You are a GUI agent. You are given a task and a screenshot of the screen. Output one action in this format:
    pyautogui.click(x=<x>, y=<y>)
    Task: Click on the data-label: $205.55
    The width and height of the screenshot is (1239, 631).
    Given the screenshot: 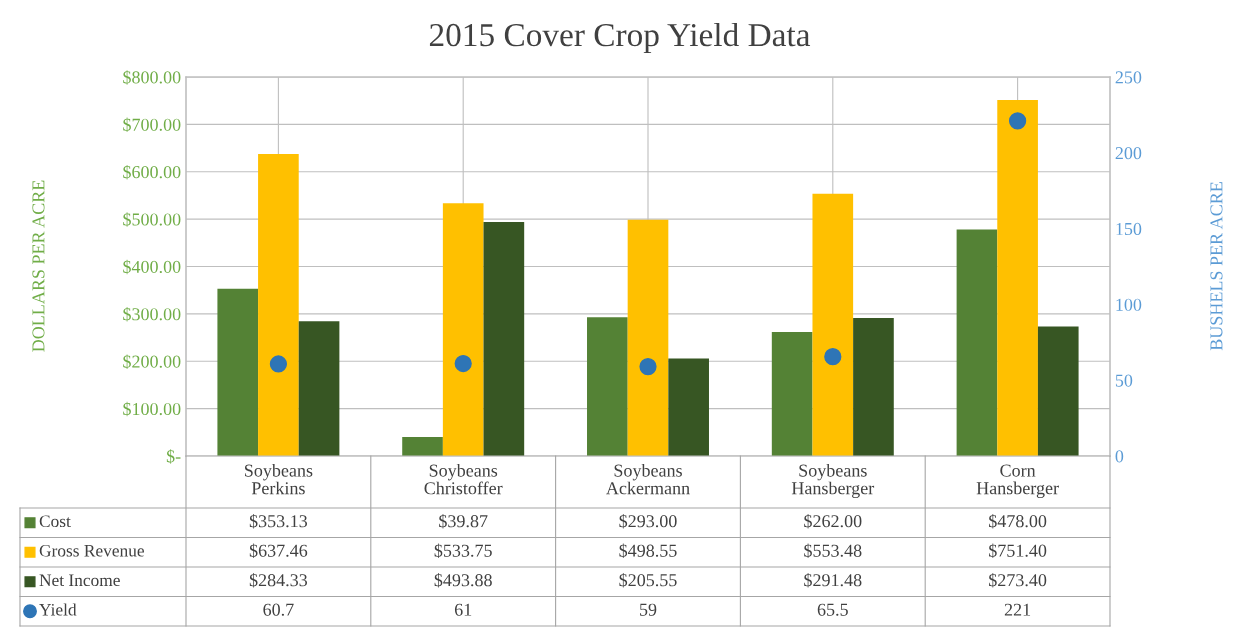 What is the action you would take?
    pyautogui.click(x=648, y=580)
    